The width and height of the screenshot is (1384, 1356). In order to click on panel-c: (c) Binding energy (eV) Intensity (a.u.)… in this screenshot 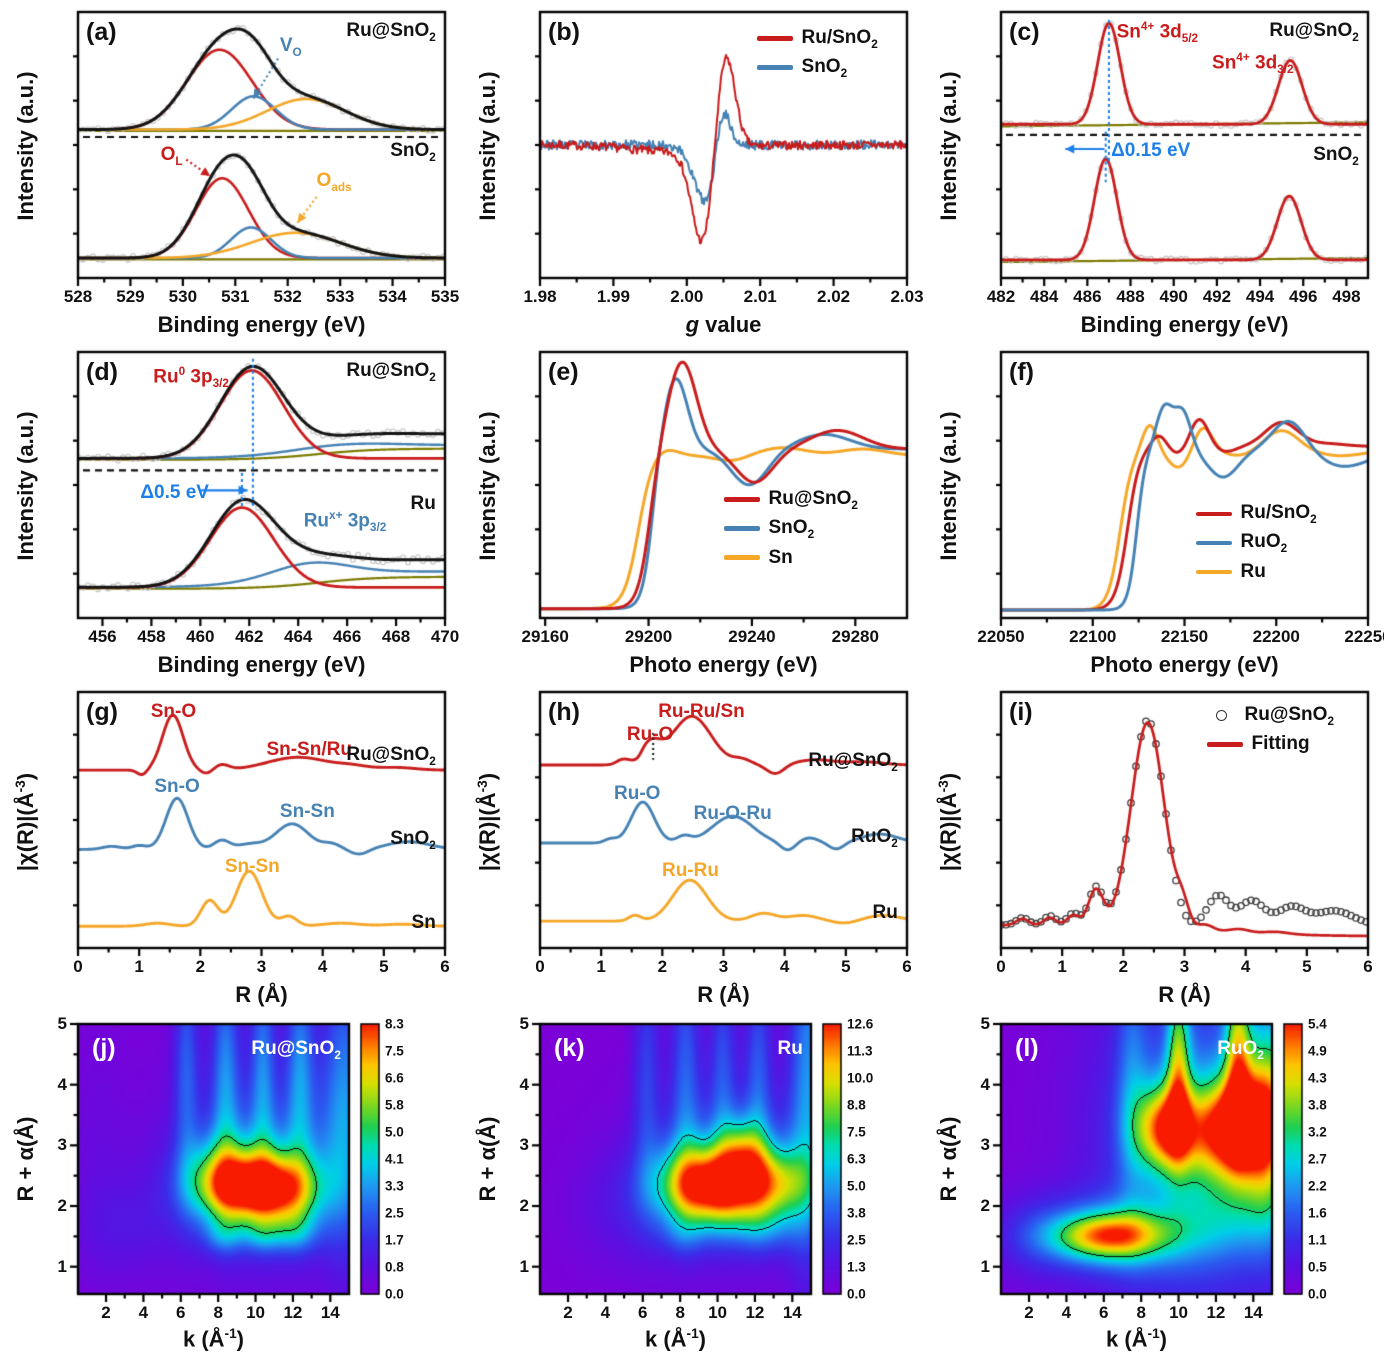, I will do `click(1153, 170)`.